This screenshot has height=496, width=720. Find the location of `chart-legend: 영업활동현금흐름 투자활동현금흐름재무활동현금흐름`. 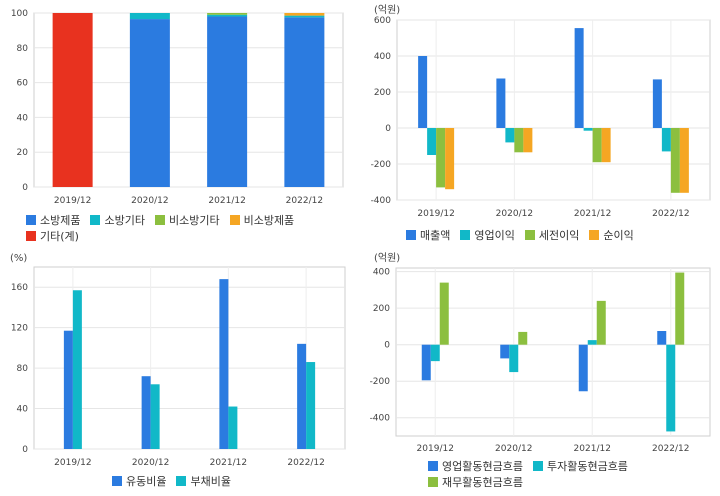

chart-legend: 영업활동현금흐름 투자활동현금흐름재무활동현금흐름 is located at coordinates (573, 475).